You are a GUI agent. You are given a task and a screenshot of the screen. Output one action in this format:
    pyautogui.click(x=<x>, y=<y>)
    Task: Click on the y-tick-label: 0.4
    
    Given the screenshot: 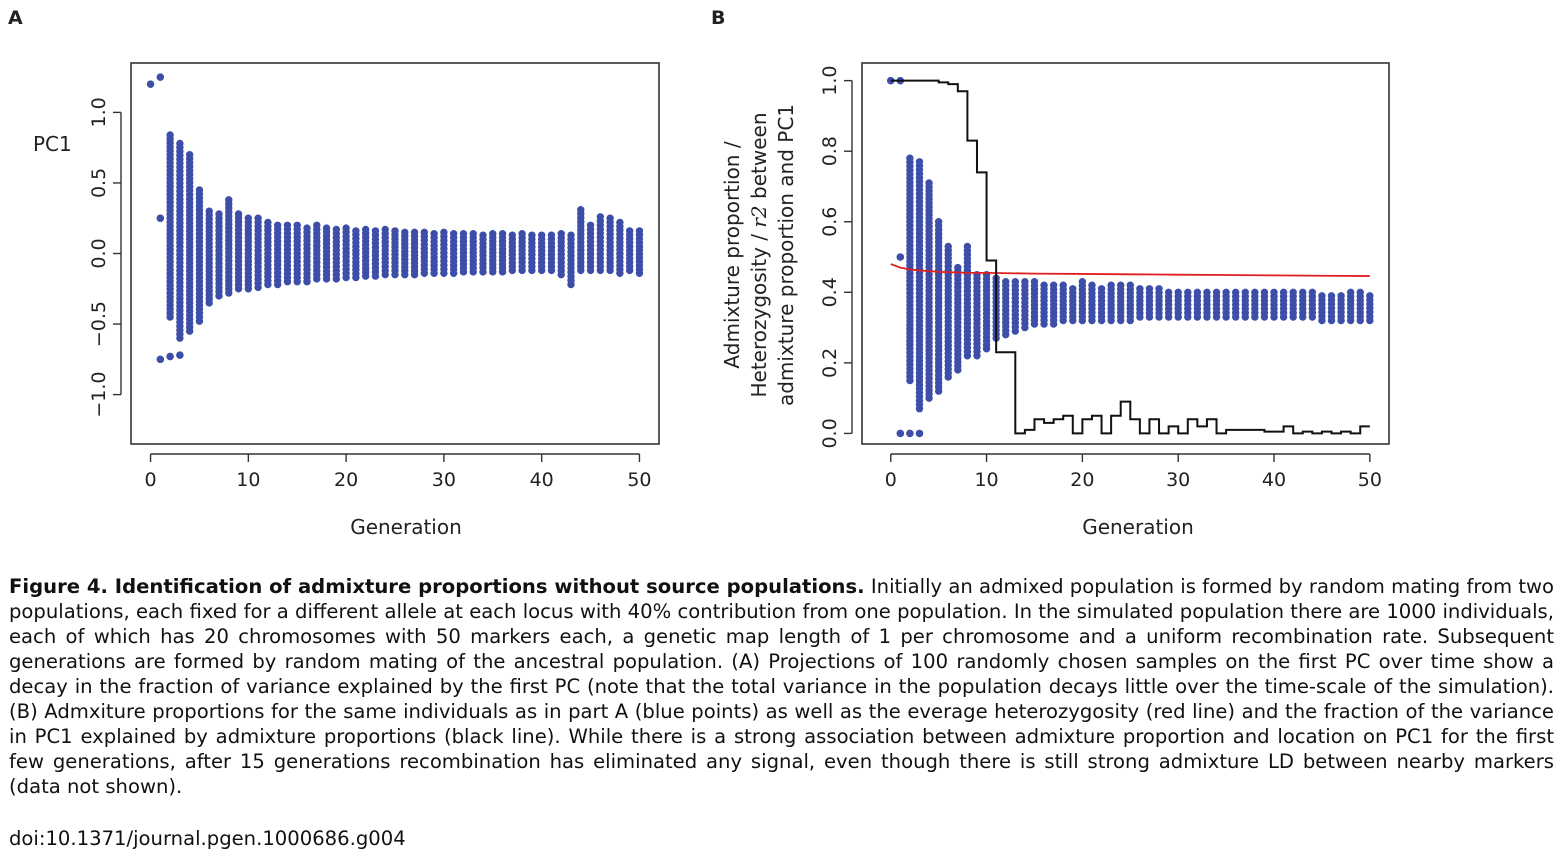 What is the action you would take?
    pyautogui.click(x=830, y=292)
    